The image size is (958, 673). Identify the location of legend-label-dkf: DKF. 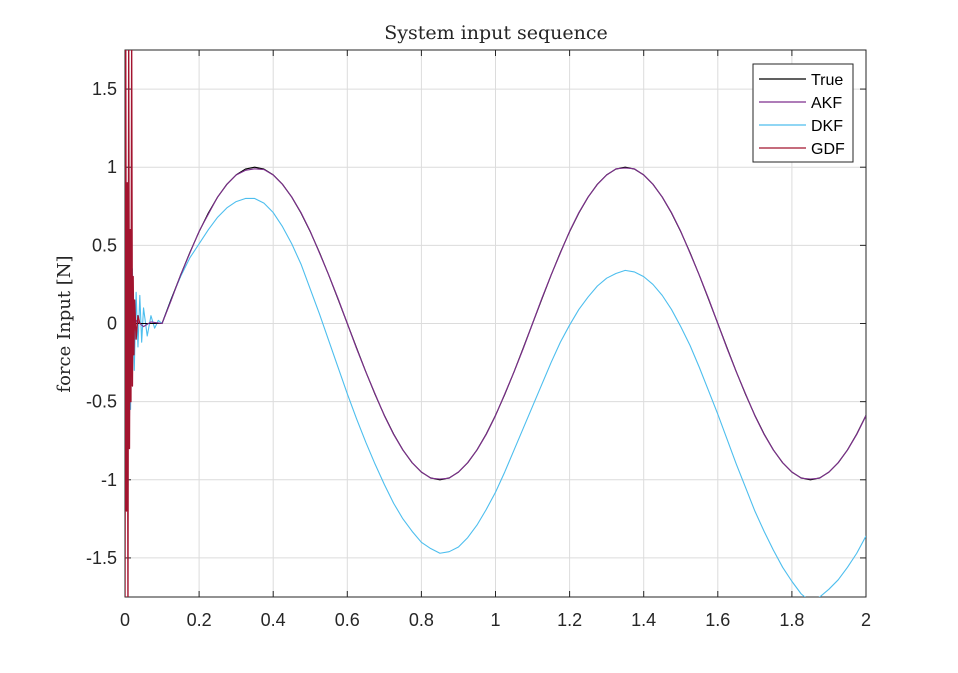
(827, 126).